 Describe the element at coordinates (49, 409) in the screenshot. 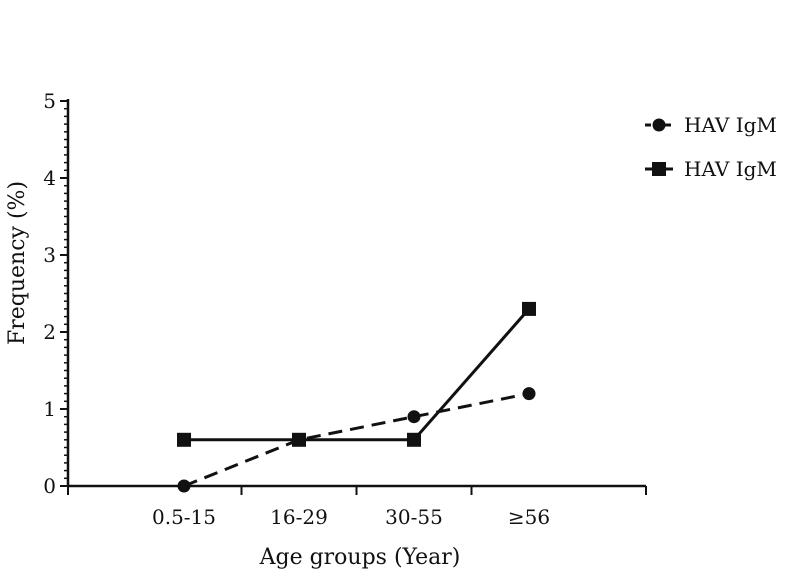

I see `y-tick-label: 1` at that location.